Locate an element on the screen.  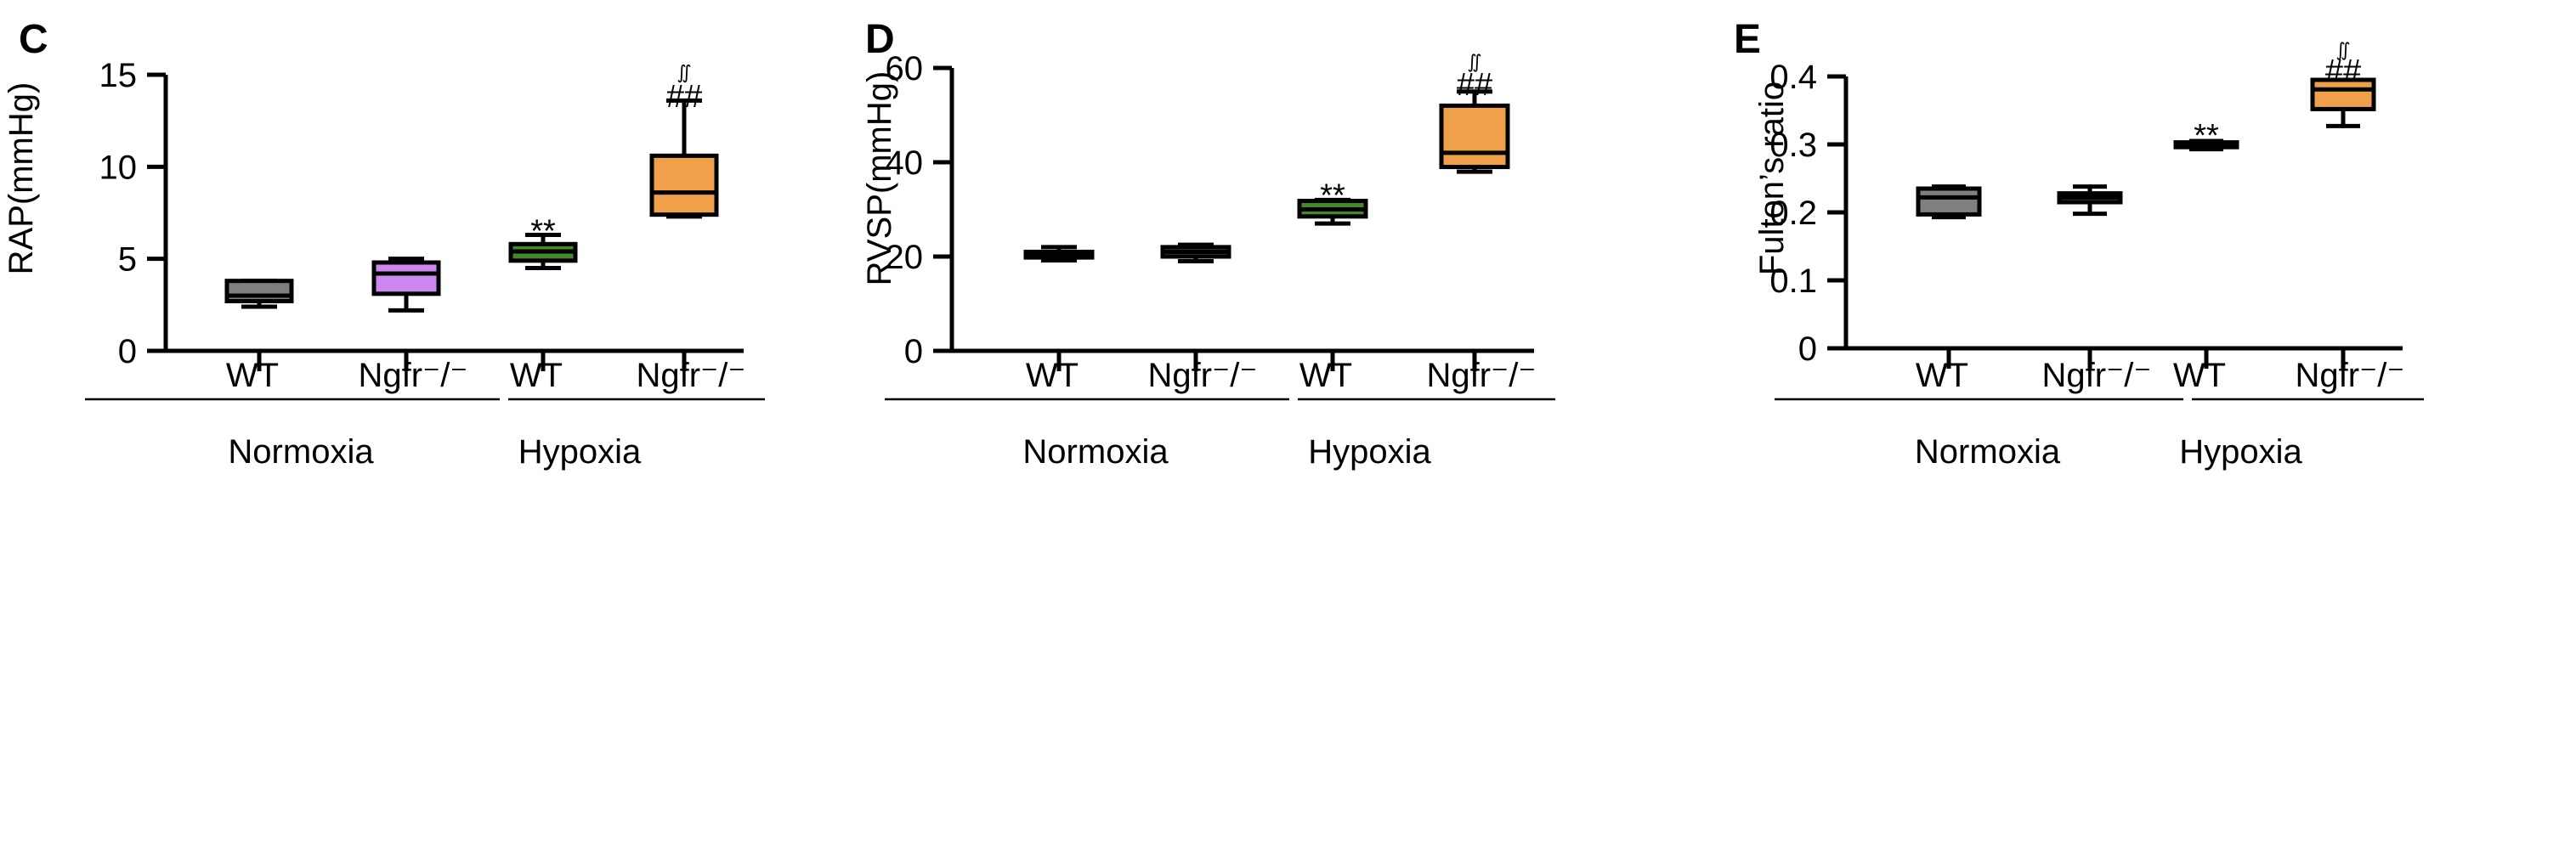
y-tick-label: 0.2 is located at coordinates (1793, 213).